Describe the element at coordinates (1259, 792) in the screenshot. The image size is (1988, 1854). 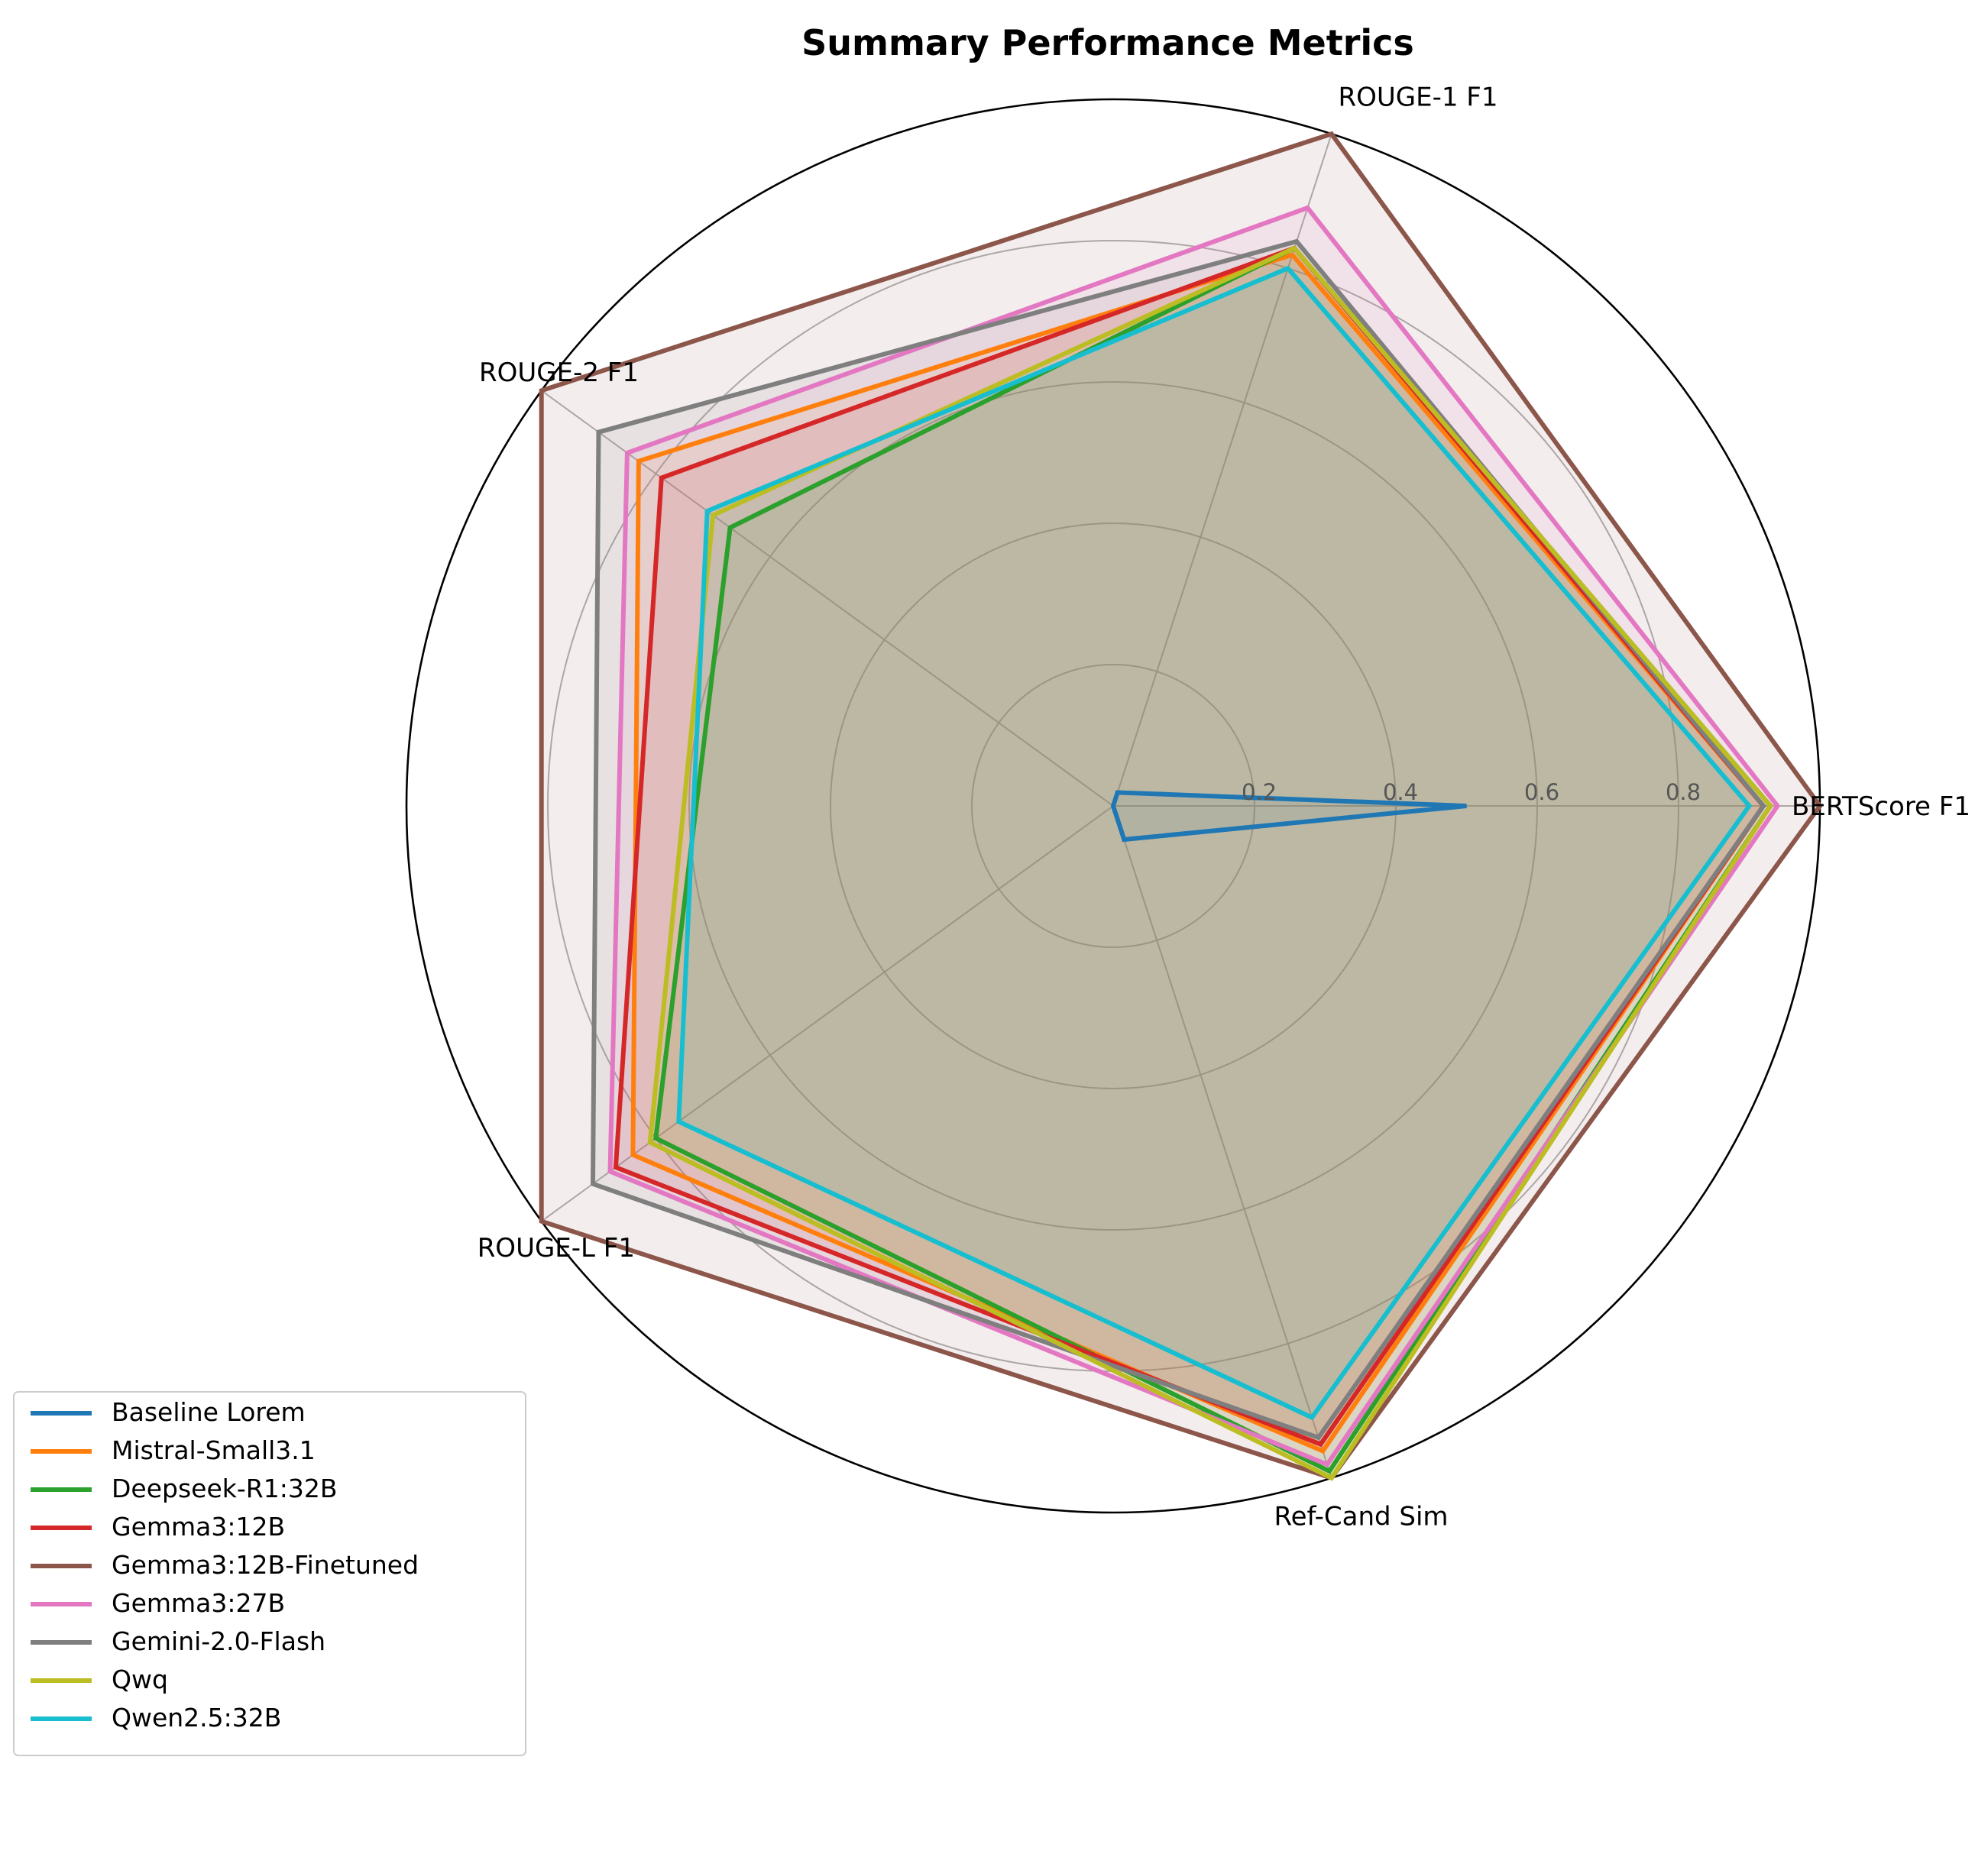
I see `radial-tick-label: 0.2` at that location.